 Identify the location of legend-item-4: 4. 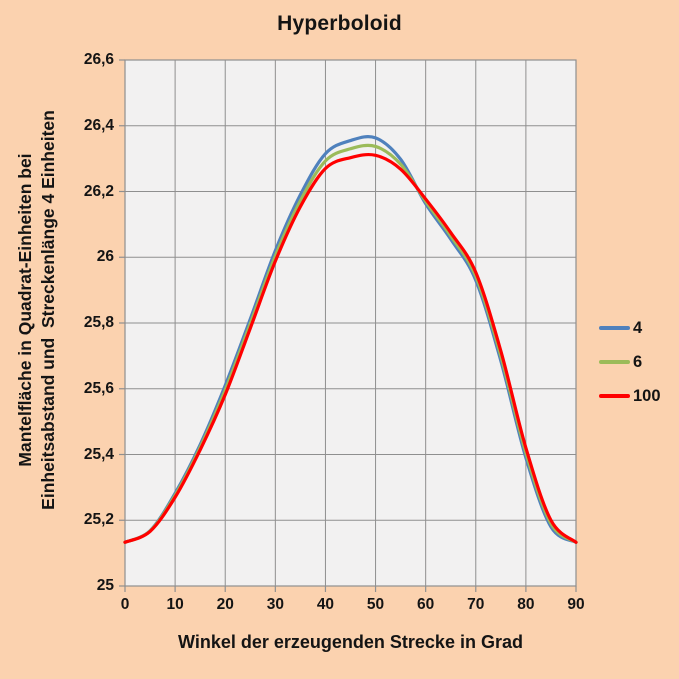
(630, 328).